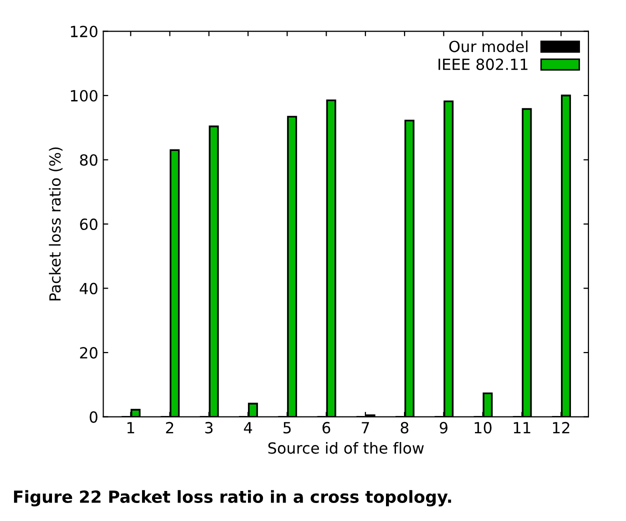 The image size is (626, 521). What do you see at coordinates (94, 417) in the screenshot?
I see `y-tick-label: 0` at bounding box center [94, 417].